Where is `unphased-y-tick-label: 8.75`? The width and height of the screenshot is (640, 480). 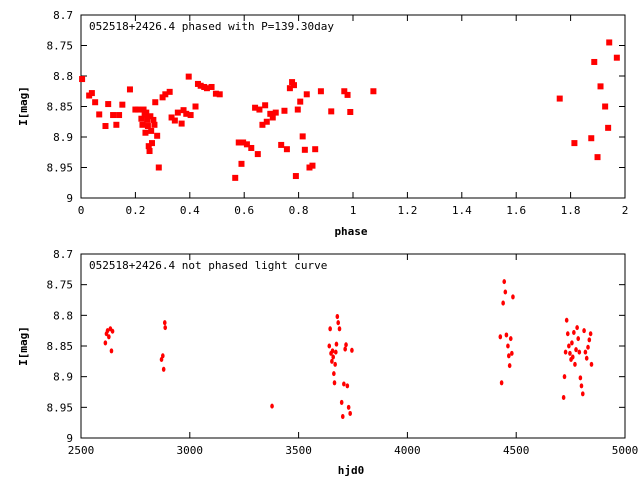
unphased-y-tick-label: 8.75 is located at coordinates (60, 285).